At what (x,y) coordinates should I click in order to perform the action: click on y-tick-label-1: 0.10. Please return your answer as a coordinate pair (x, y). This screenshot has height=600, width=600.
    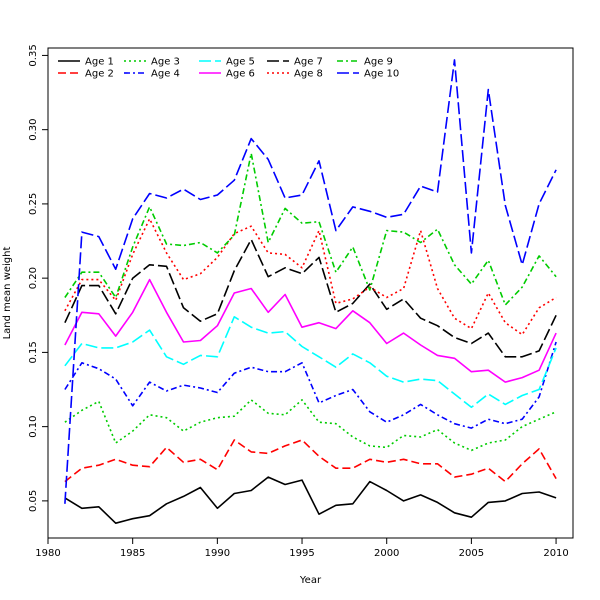
    Looking at the image, I should click on (33, 427).